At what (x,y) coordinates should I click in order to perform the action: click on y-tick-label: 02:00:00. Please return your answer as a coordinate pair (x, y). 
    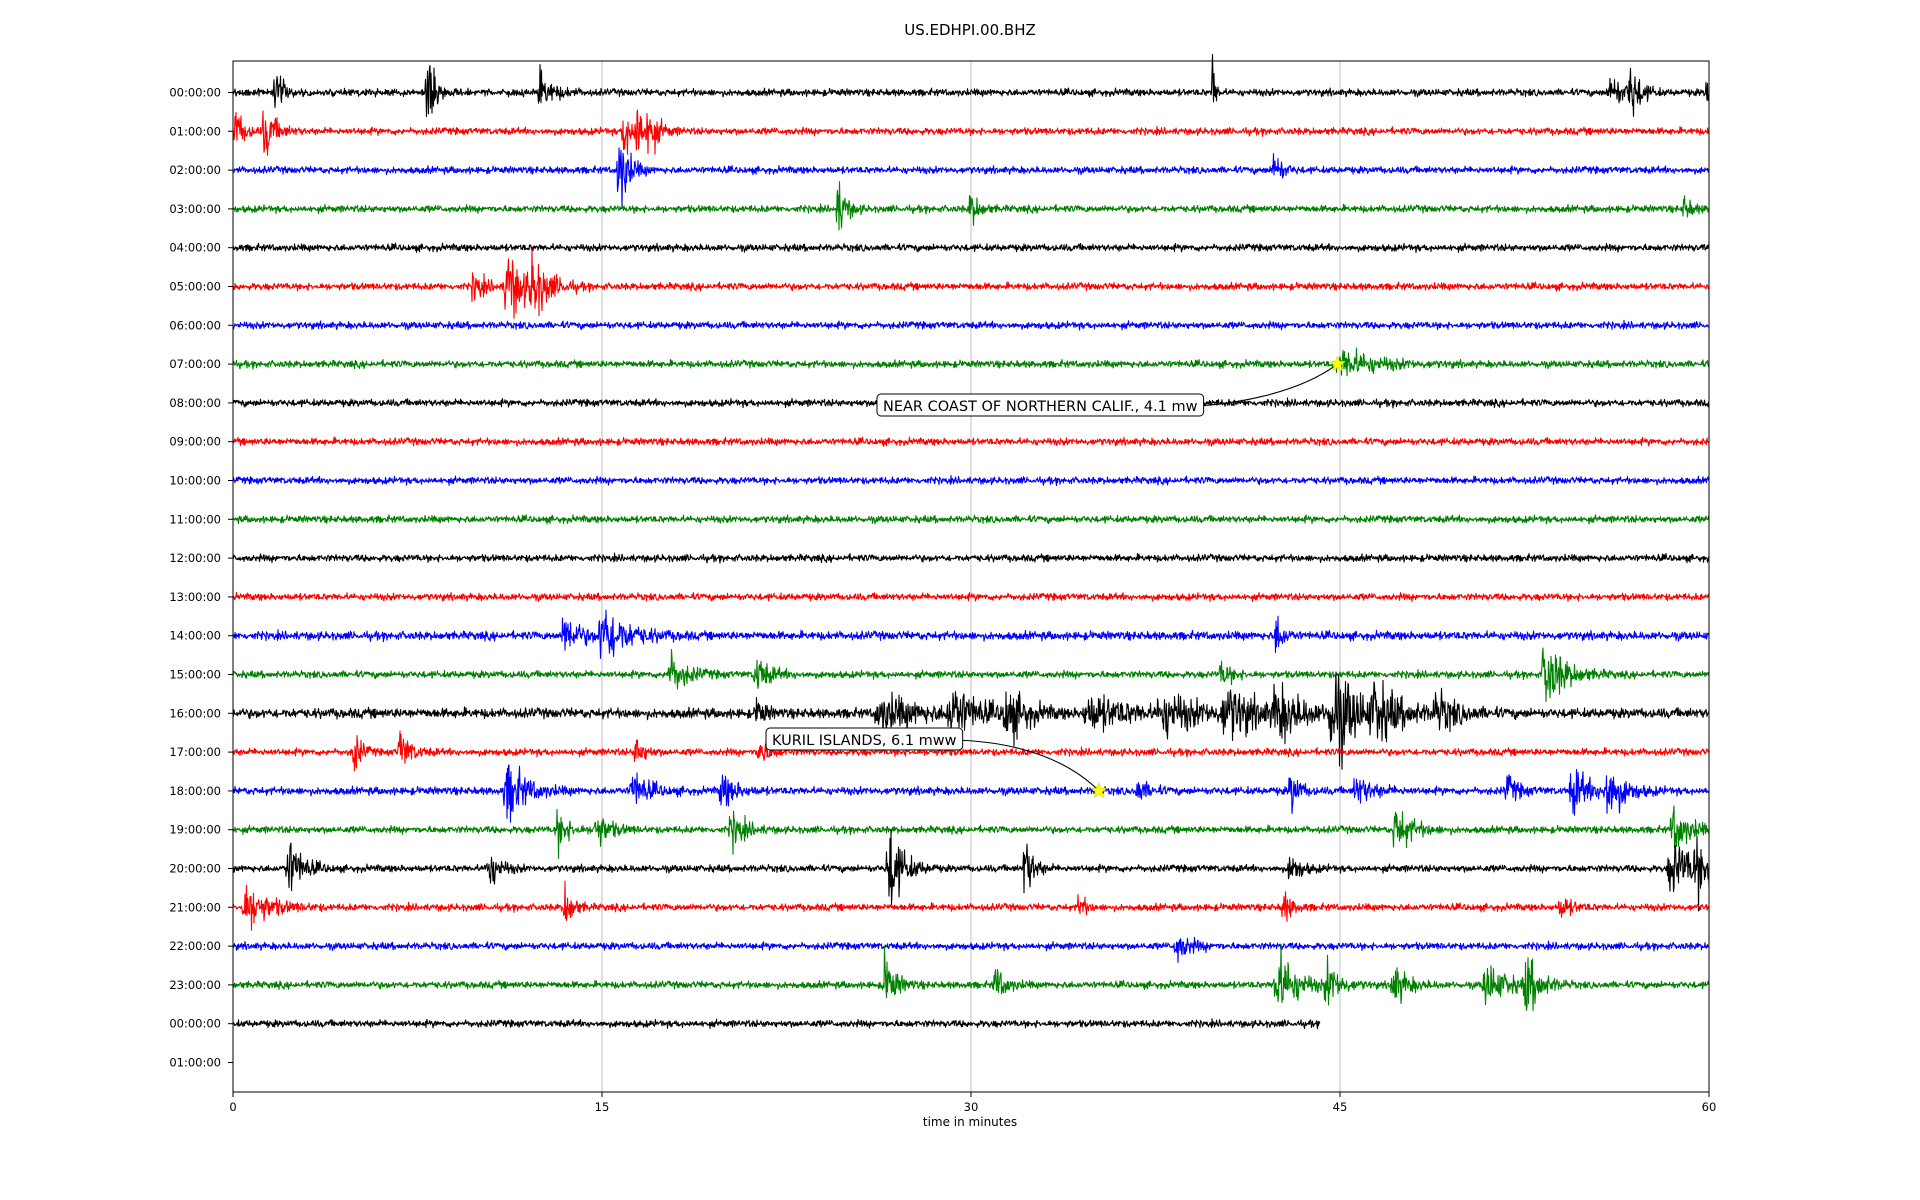
    Looking at the image, I should click on (195, 170).